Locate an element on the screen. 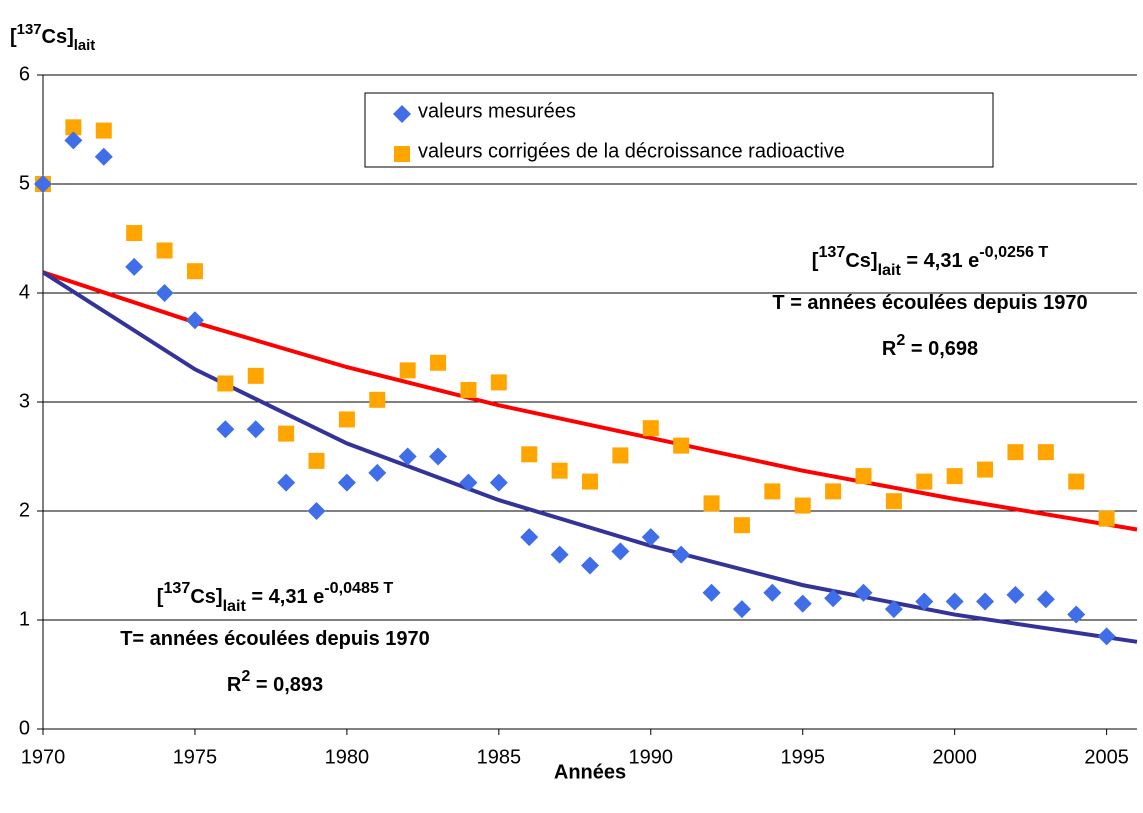 Image resolution: width=1143 pixels, height=813 pixels. text-part: = 0,893 is located at coordinates (286, 685).